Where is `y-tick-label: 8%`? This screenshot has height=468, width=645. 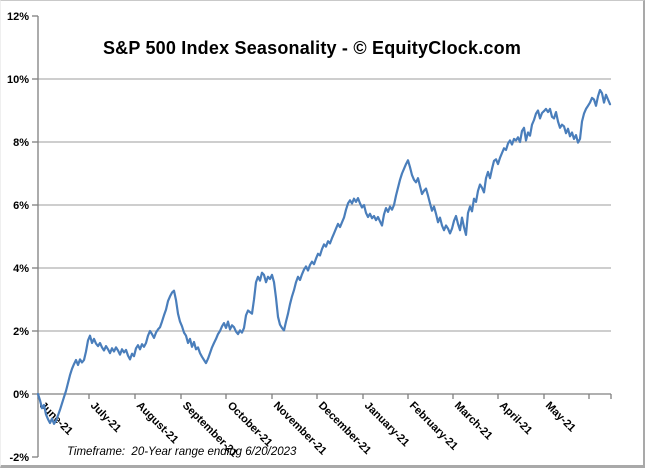 y-tick-label: 8% is located at coordinates (21, 143).